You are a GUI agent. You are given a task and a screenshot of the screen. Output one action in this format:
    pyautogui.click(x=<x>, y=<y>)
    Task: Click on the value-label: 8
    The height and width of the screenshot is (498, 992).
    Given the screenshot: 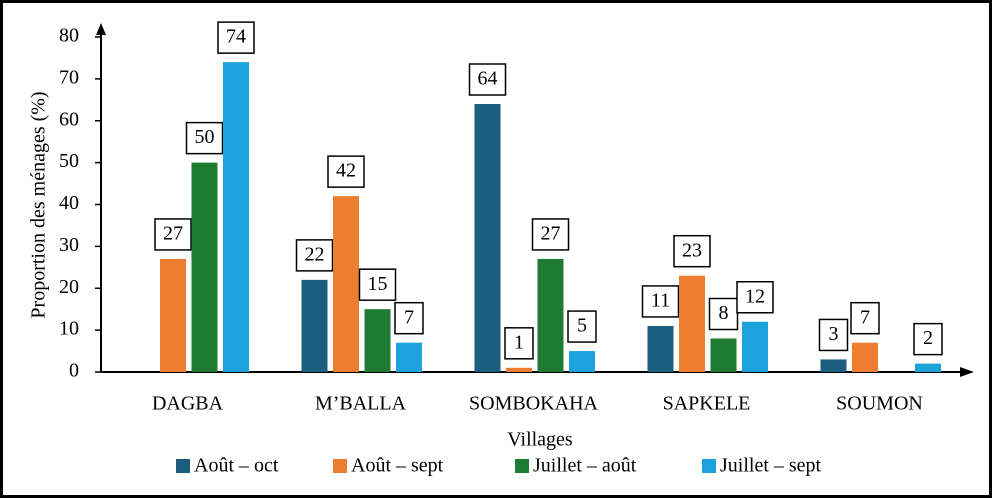 What is the action you would take?
    pyautogui.click(x=724, y=313)
    